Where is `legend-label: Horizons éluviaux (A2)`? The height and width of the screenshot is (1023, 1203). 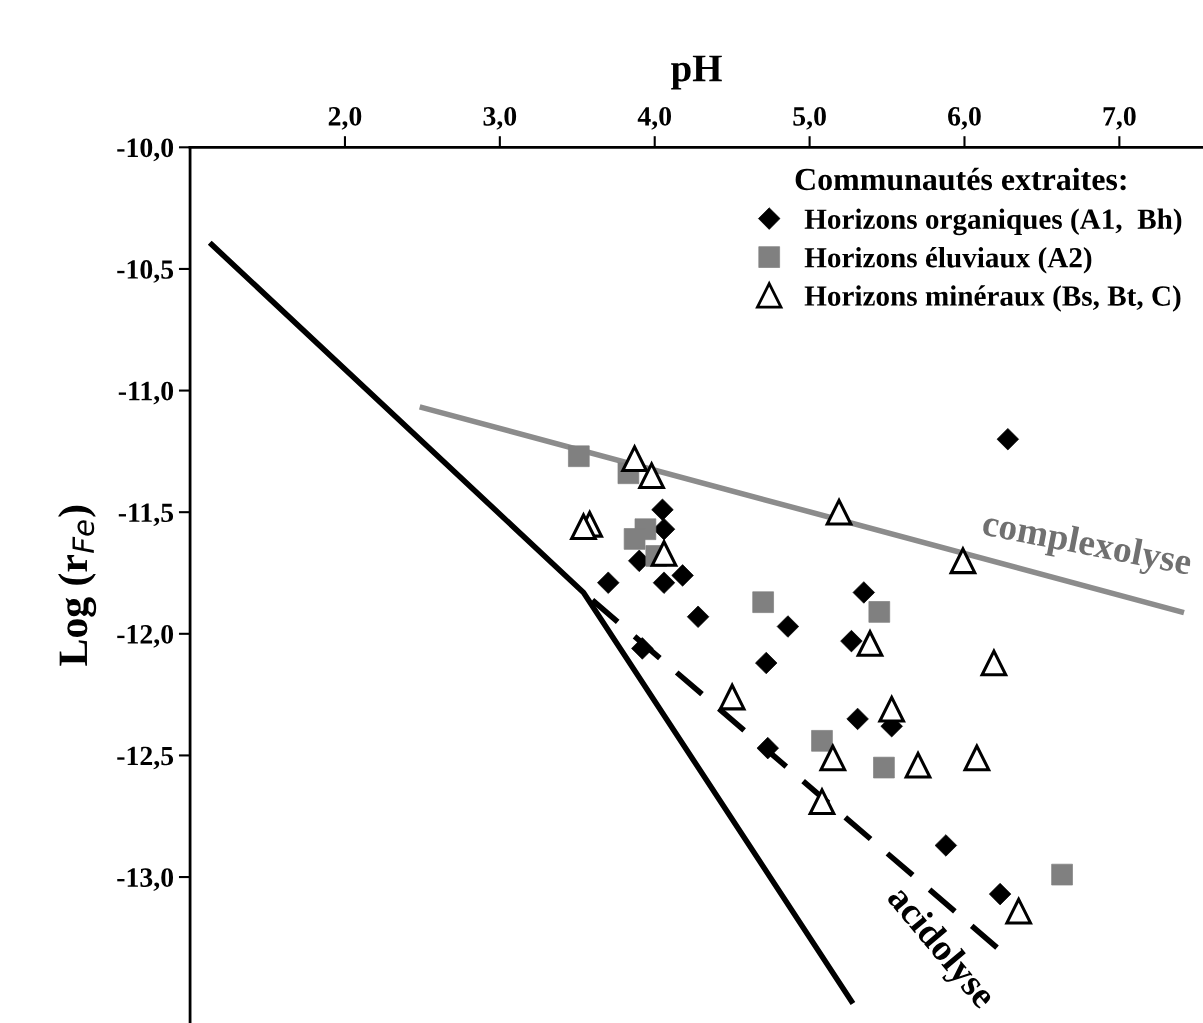
legend-label: Horizons éluviaux (A2) is located at coordinates (948, 260).